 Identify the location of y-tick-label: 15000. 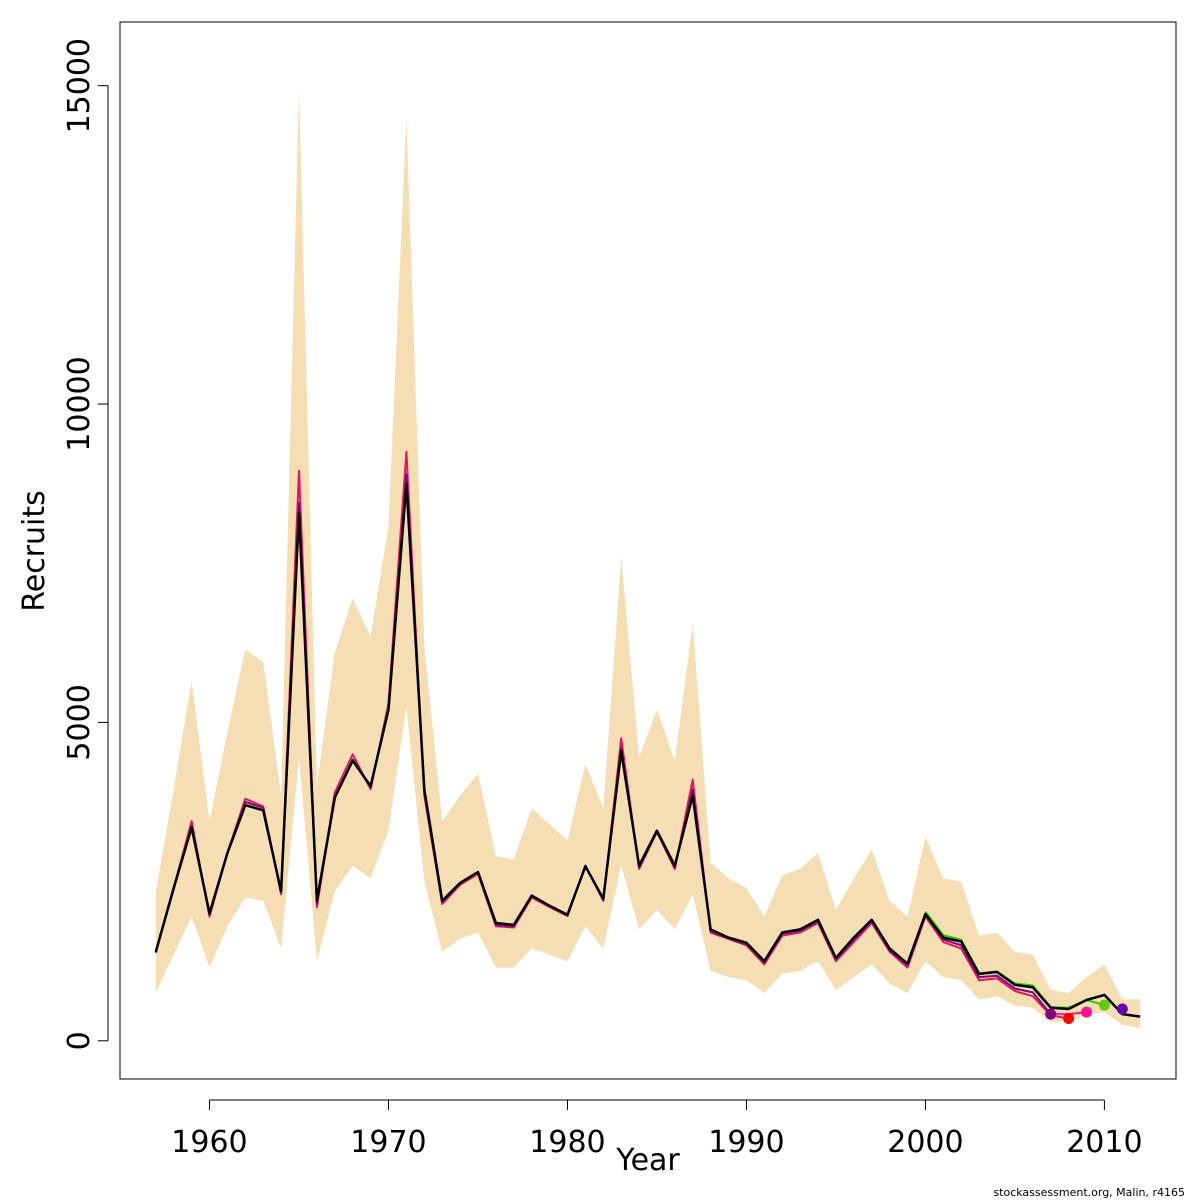
(79, 85).